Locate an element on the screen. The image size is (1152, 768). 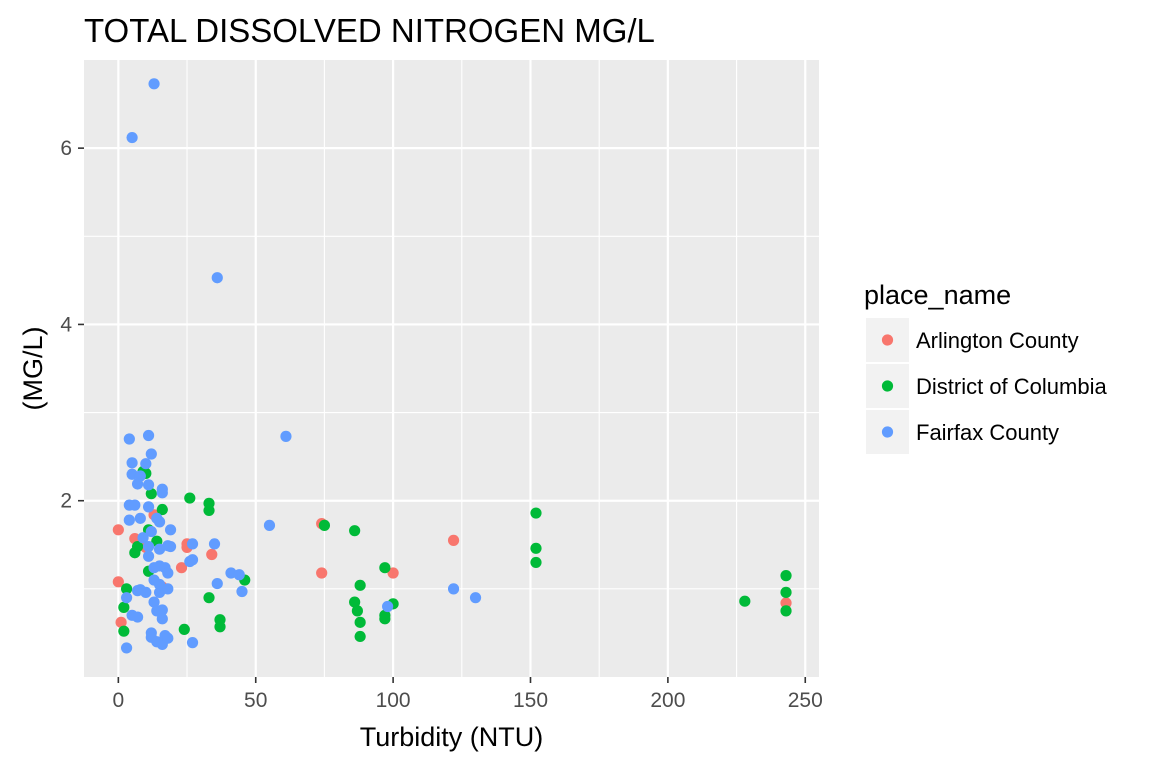
x-tick-label: 200 is located at coordinates (667, 700).